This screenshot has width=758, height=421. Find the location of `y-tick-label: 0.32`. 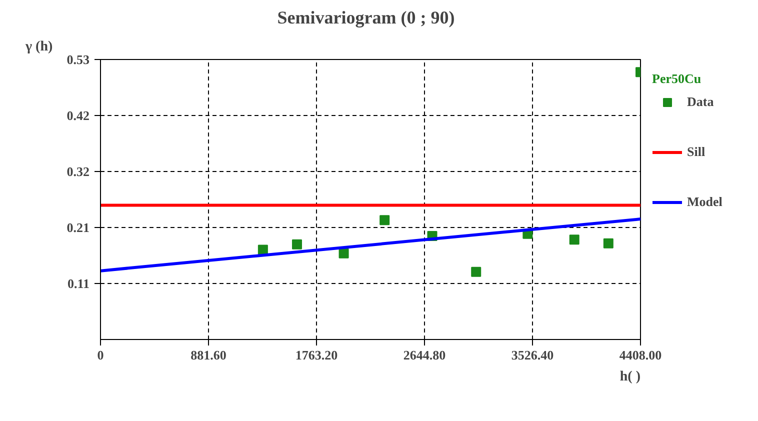

y-tick-label: 0.32 is located at coordinates (78, 171).